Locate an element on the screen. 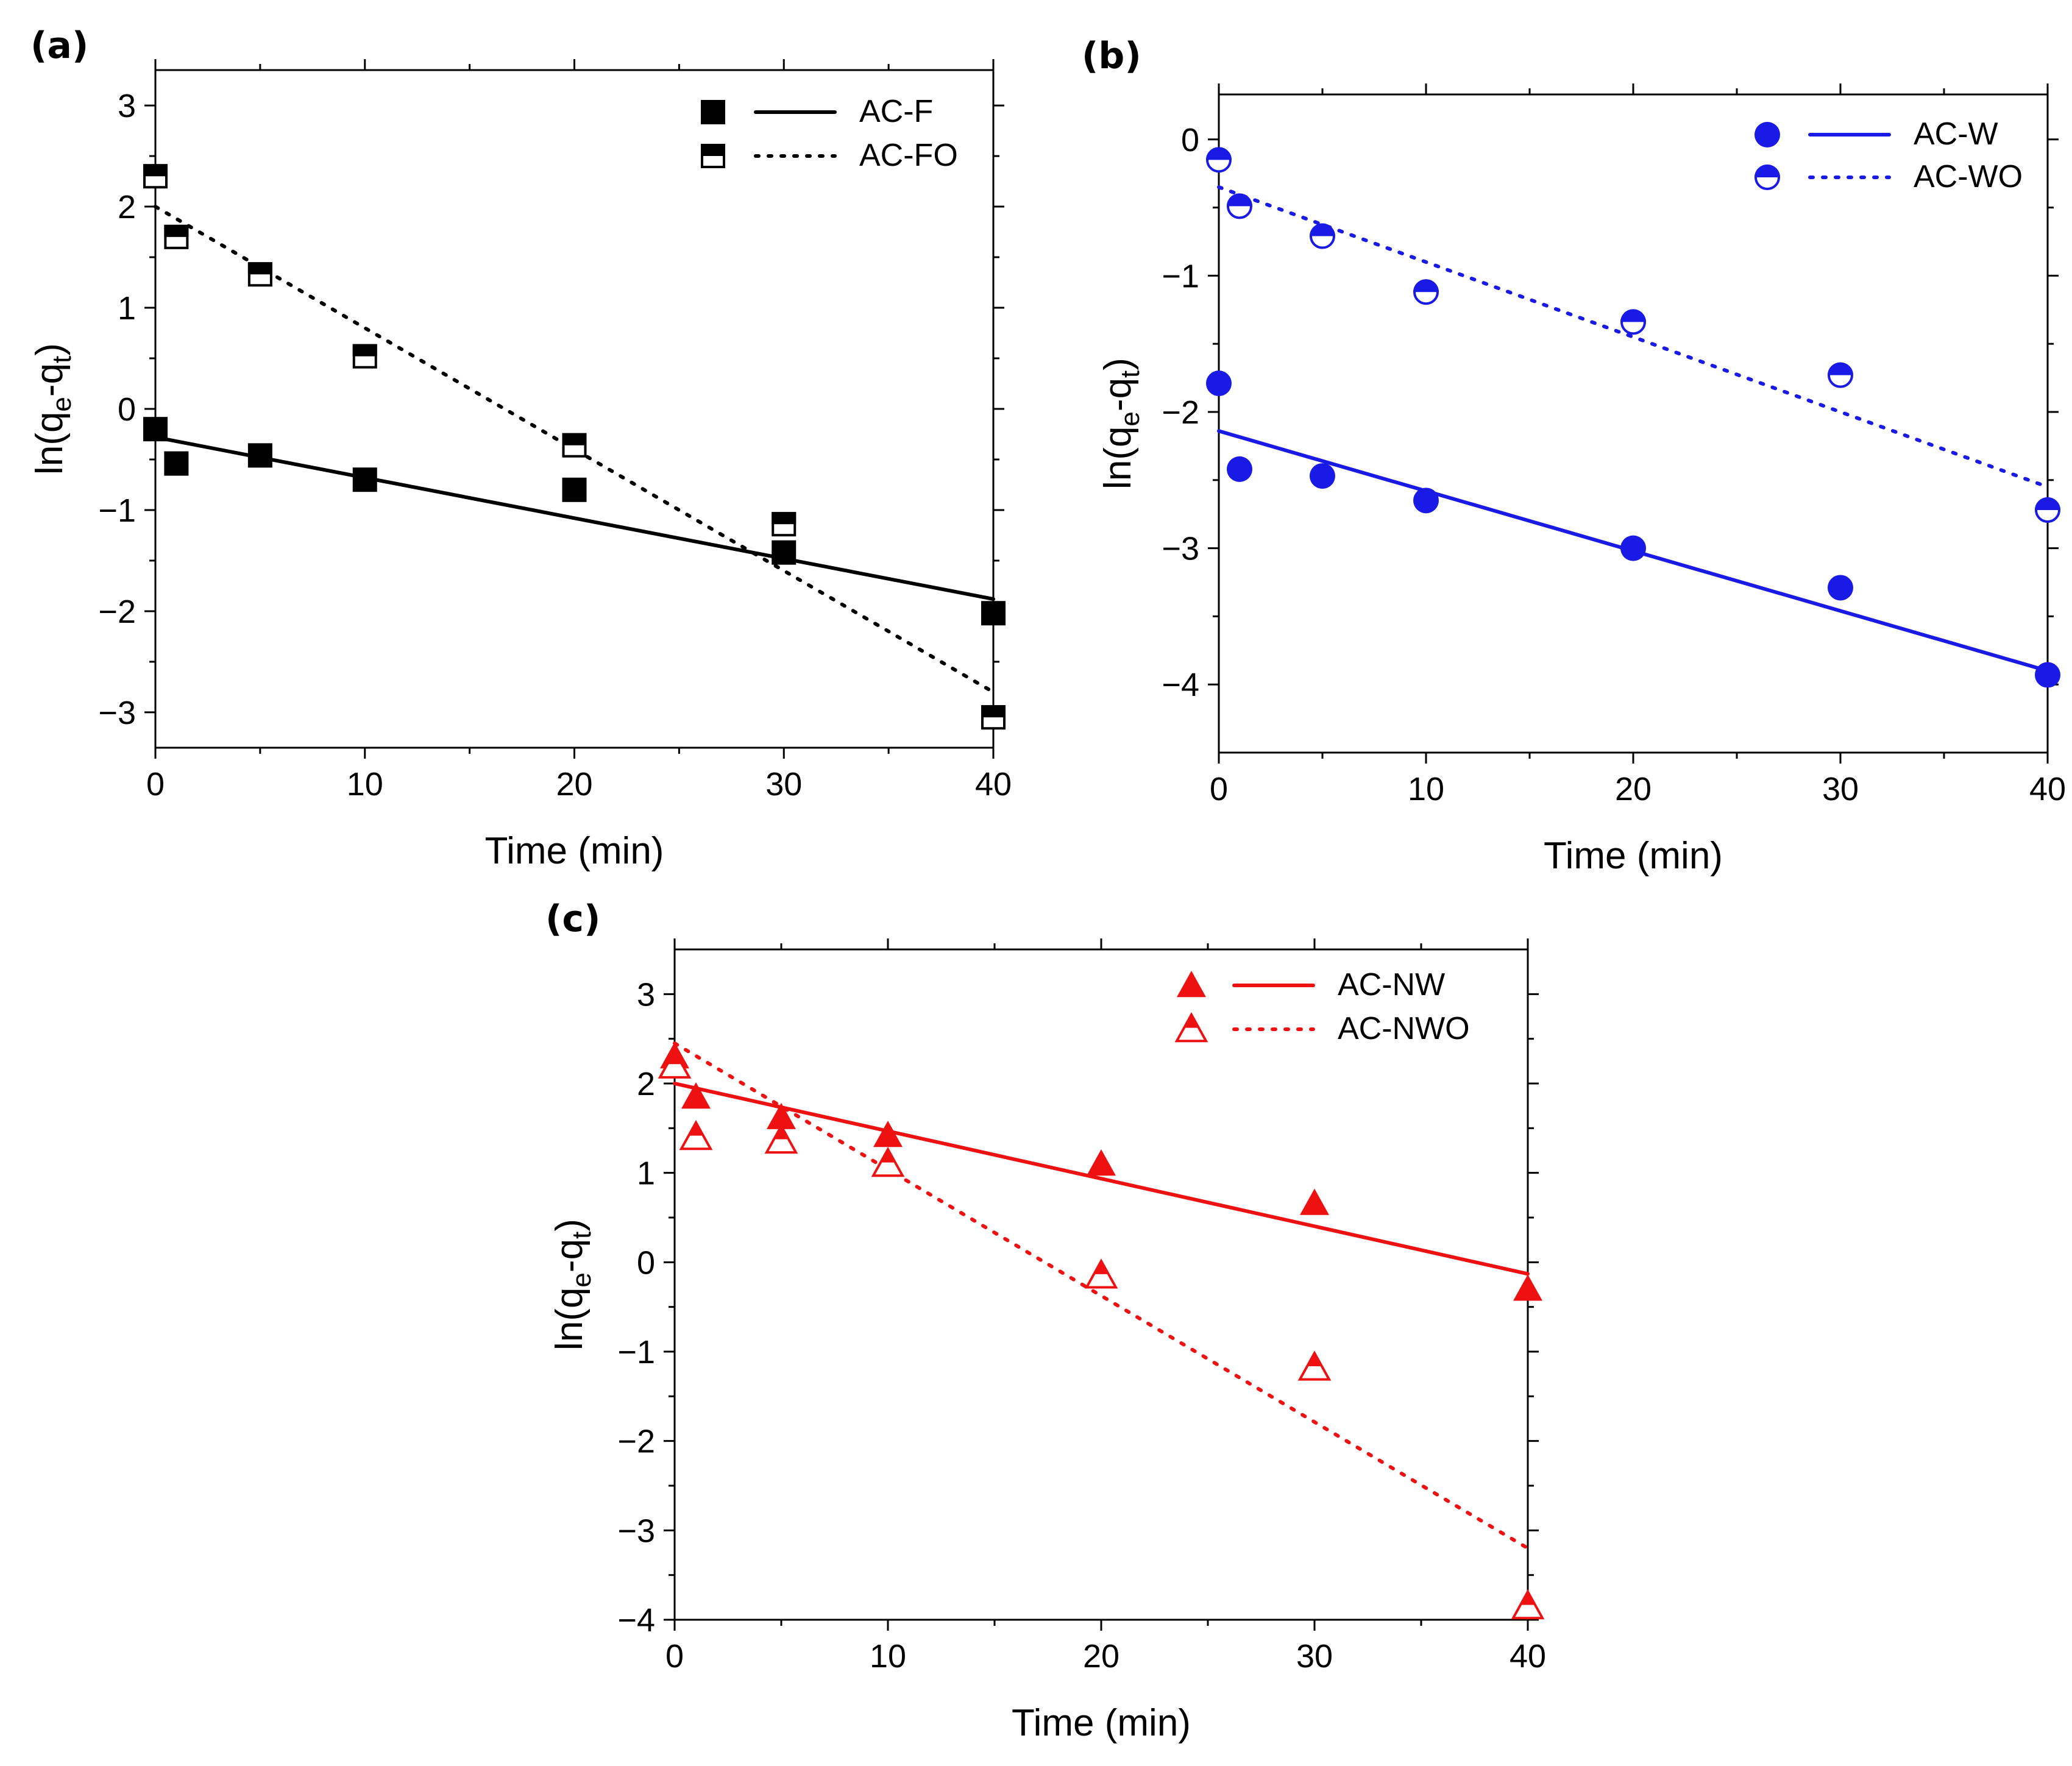  series-AC-NW is located at coordinates (1101, 1171).